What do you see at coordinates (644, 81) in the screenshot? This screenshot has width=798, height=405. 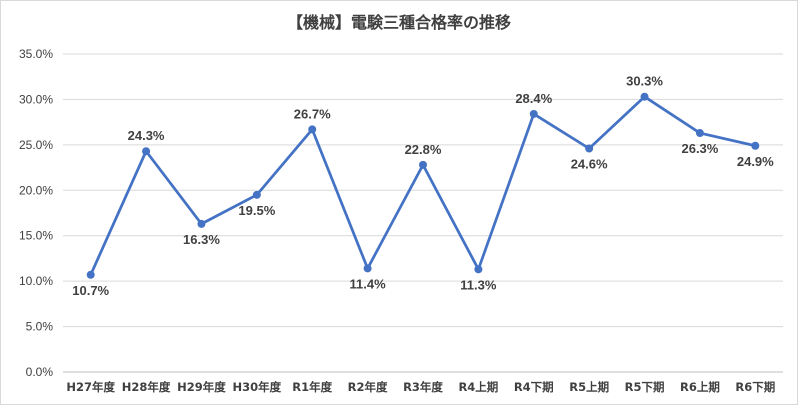 I see `data-label: 30.3%` at bounding box center [644, 81].